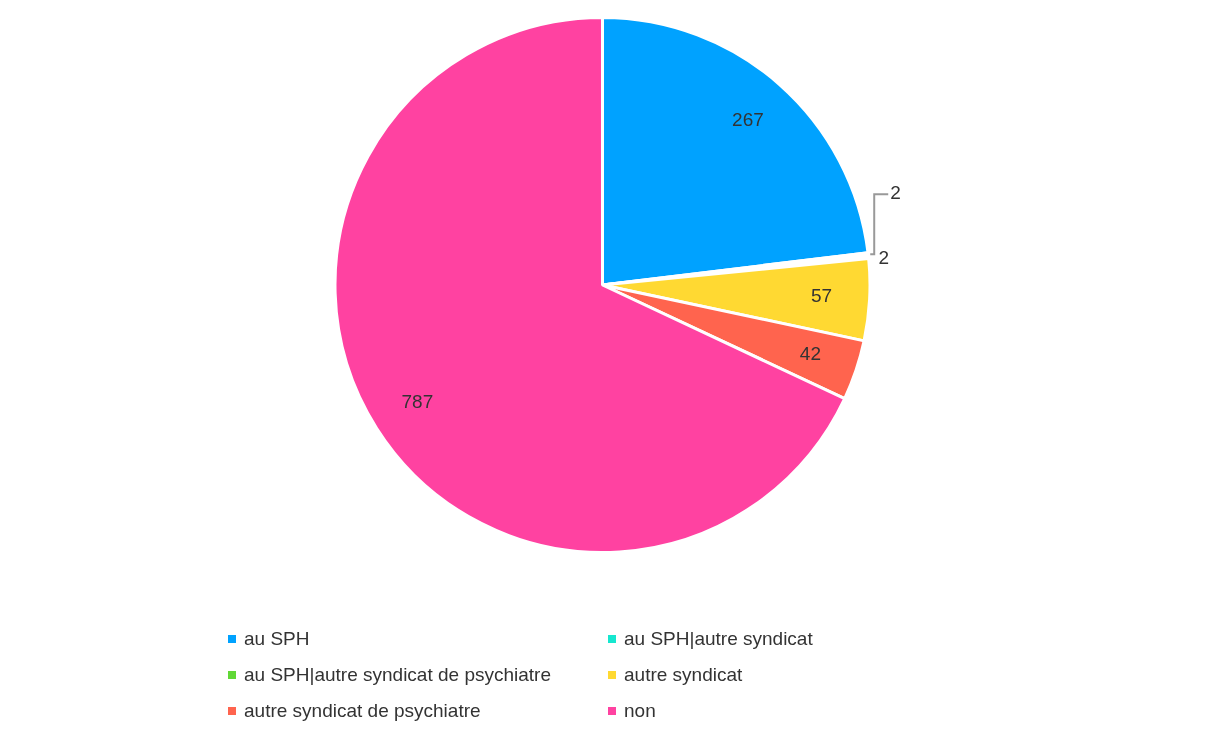 This screenshot has width=1205, height=749. Describe the element at coordinates (810, 354) in the screenshot. I see `data-label: 42` at that location.